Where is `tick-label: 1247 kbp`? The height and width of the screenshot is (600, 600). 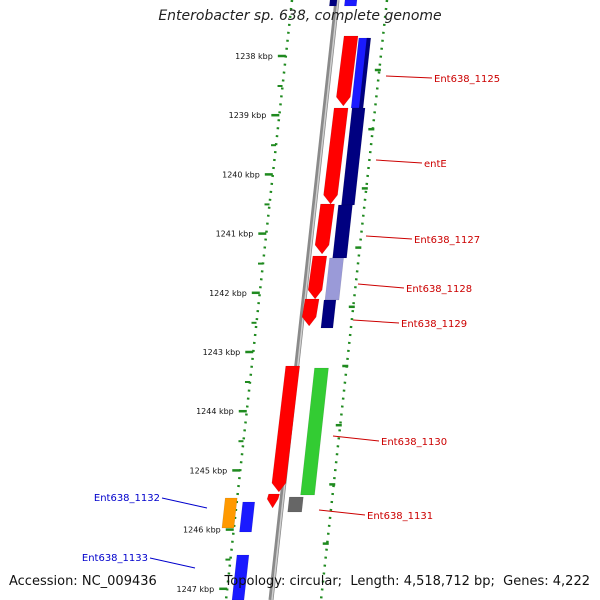
tick-label: 1247 kbp is located at coordinates (196, 589).